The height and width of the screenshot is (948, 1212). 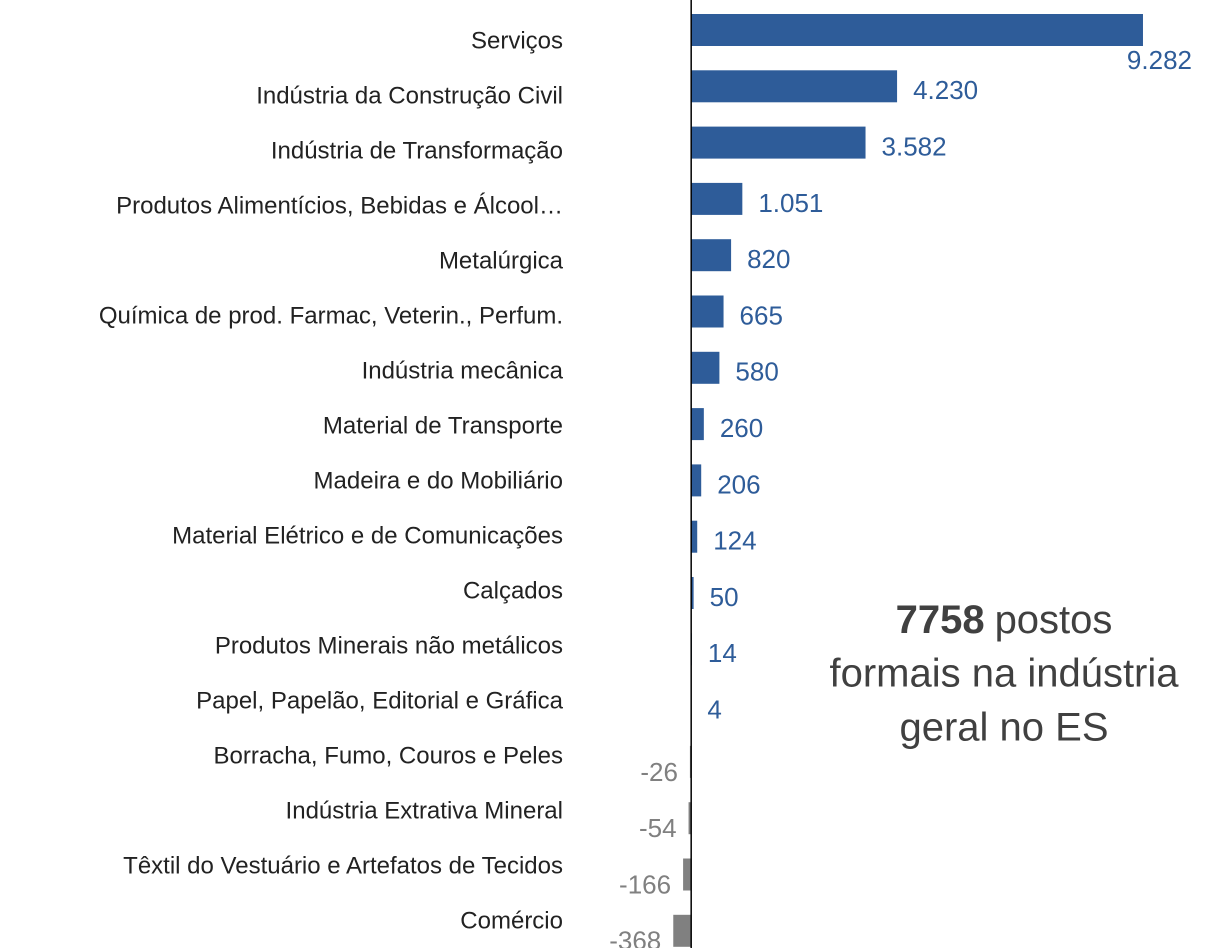 I want to click on value-label: 9.282, so click(x=1159, y=60).